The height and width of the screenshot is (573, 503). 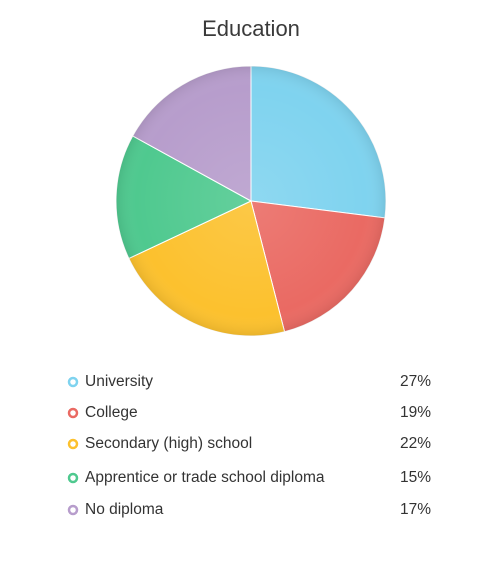 I want to click on legend-value: 15%, so click(x=415, y=477).